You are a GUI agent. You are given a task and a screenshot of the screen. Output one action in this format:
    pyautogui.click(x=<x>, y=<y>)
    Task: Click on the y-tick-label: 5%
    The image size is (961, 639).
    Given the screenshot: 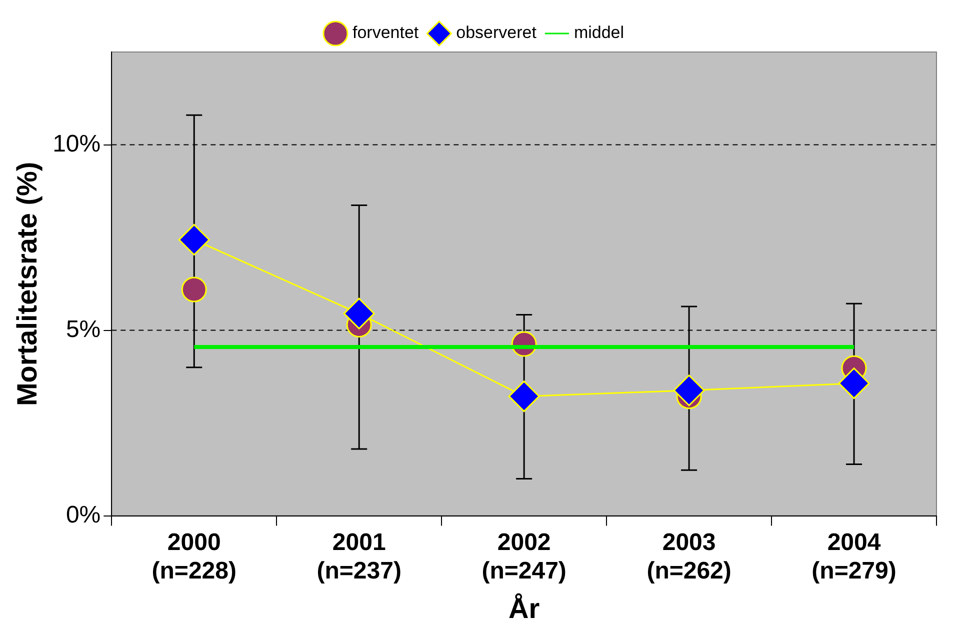 What is the action you would take?
    pyautogui.click(x=83, y=329)
    